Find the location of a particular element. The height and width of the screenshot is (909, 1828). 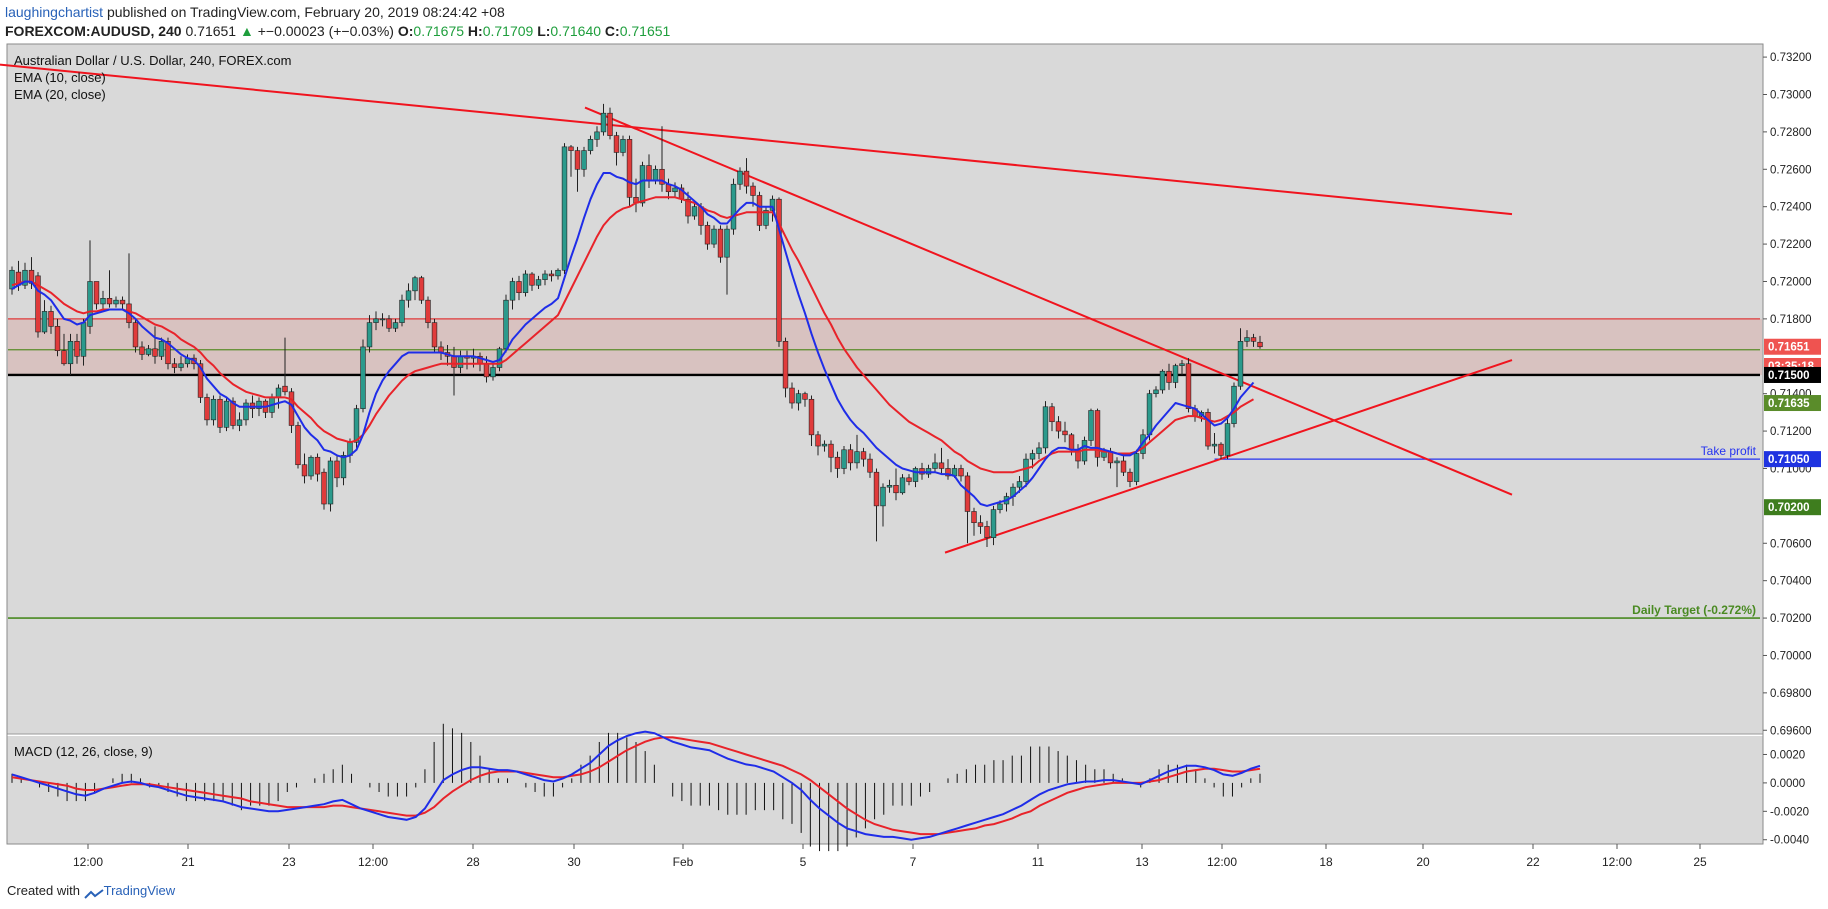

close-value: 0.71651 is located at coordinates (645, 31).